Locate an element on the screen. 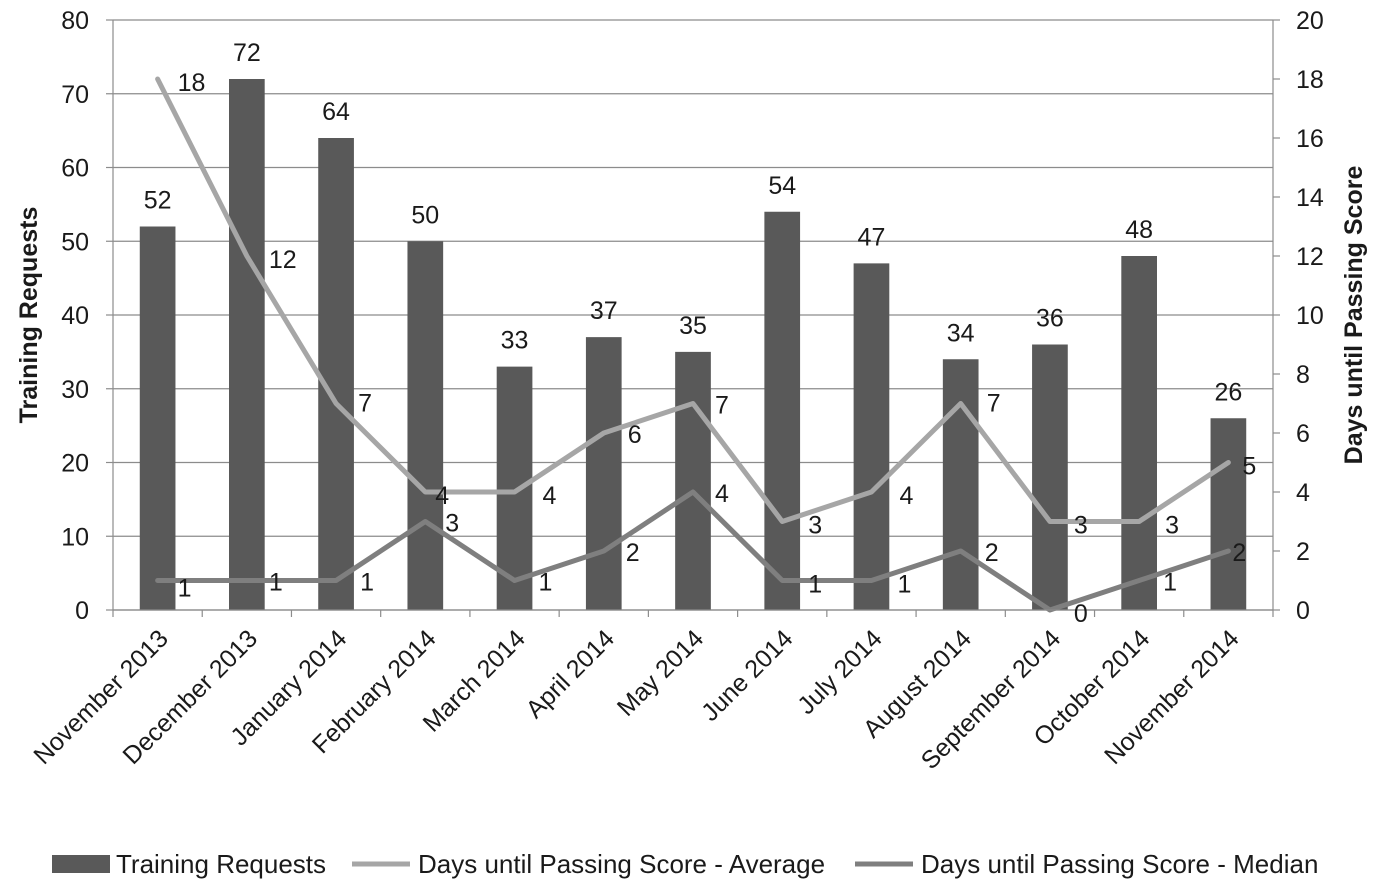 The image size is (1380, 883). x-tick-label: June 2014 is located at coordinates (747, 675).